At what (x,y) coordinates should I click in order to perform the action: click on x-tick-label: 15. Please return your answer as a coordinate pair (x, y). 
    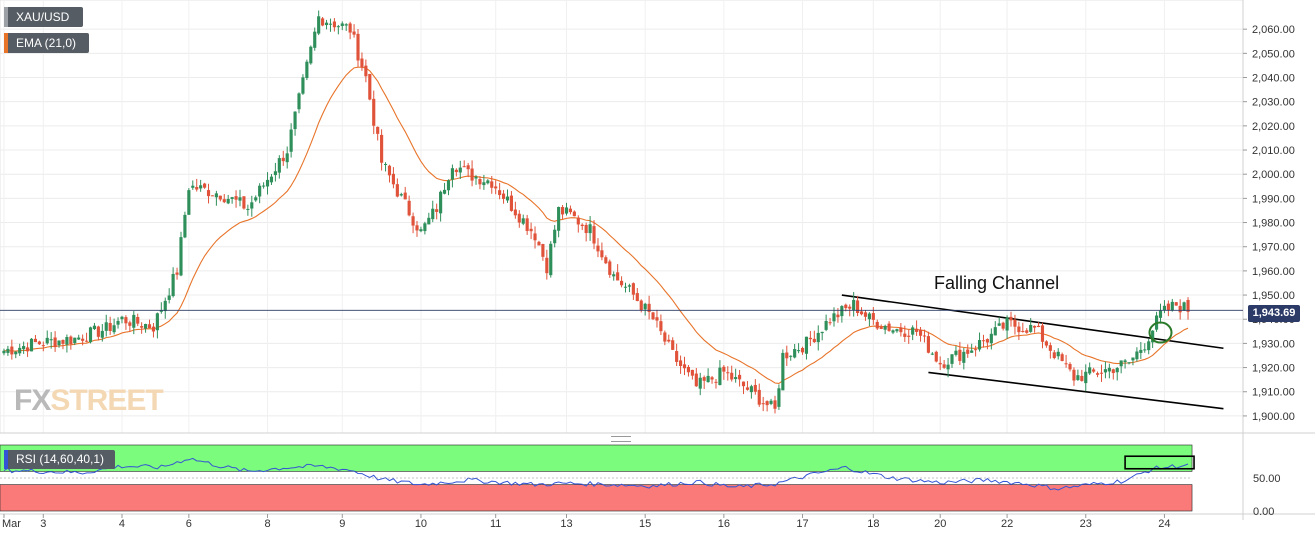
    Looking at the image, I should click on (645, 524).